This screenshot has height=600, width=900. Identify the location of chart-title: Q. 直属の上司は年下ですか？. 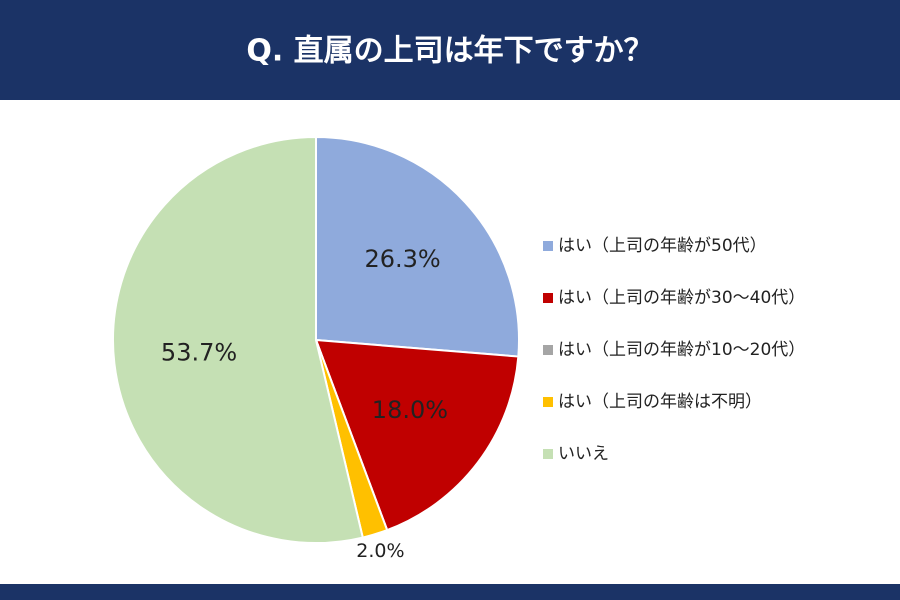
(449, 51).